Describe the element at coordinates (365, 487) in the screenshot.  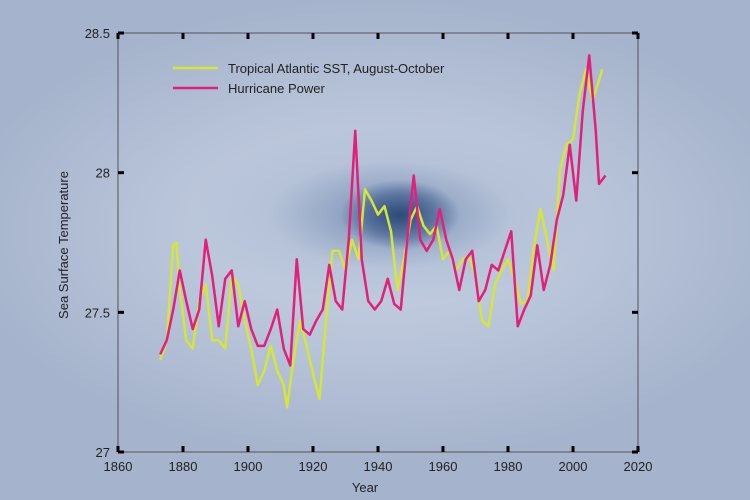
I see `x-axis-label: Year` at that location.